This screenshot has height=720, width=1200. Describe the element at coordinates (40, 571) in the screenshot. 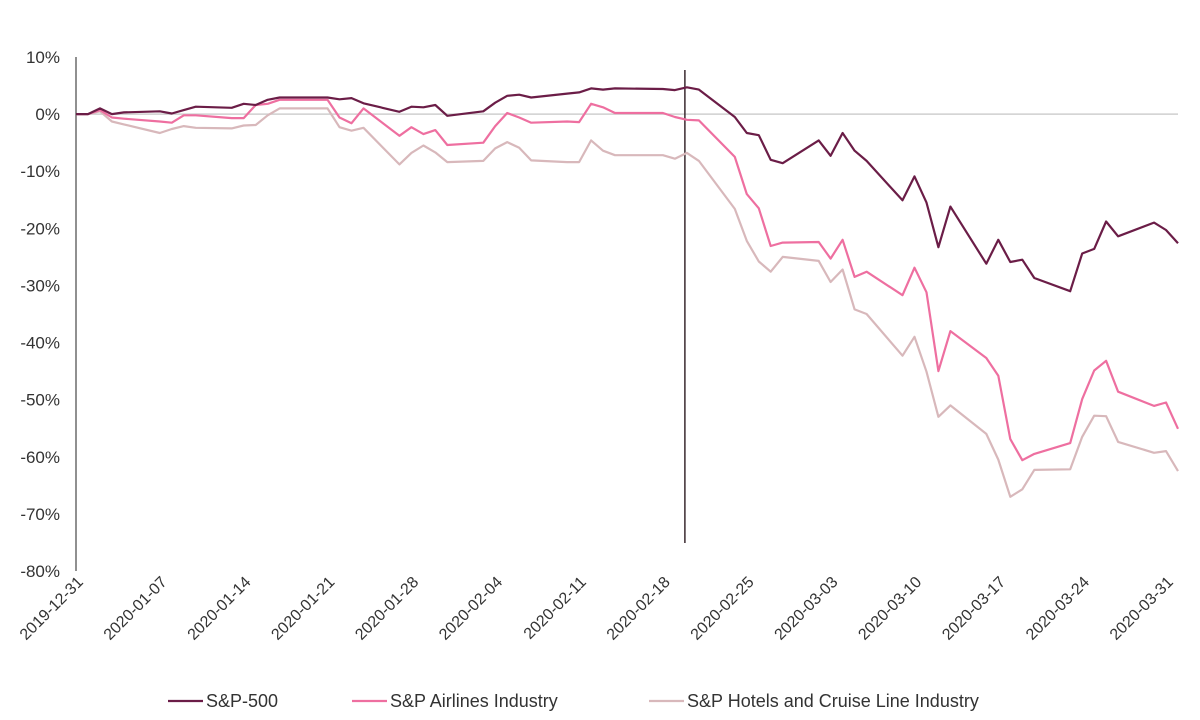

I see `y-tick-label: -80%` at that location.